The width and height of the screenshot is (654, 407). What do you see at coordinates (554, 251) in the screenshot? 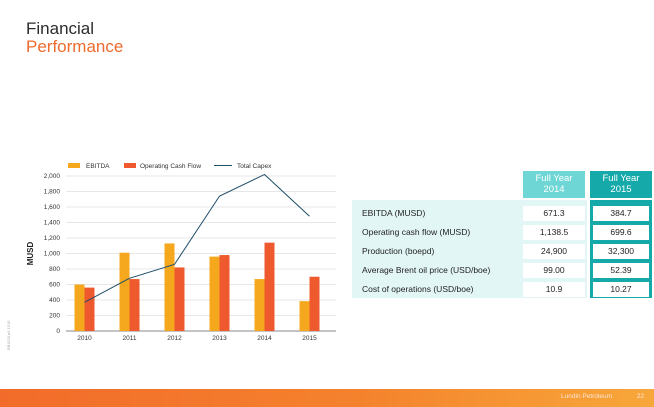
I see `value-2014: 24,900` at bounding box center [554, 251].